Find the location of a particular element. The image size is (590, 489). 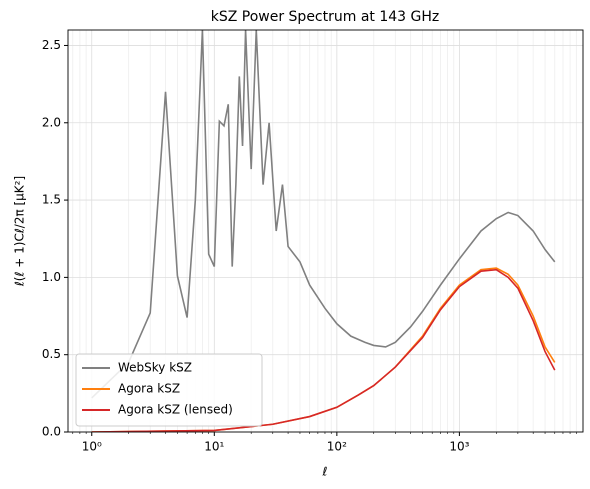

y-tick-label: 2.5 is located at coordinates (51, 45).